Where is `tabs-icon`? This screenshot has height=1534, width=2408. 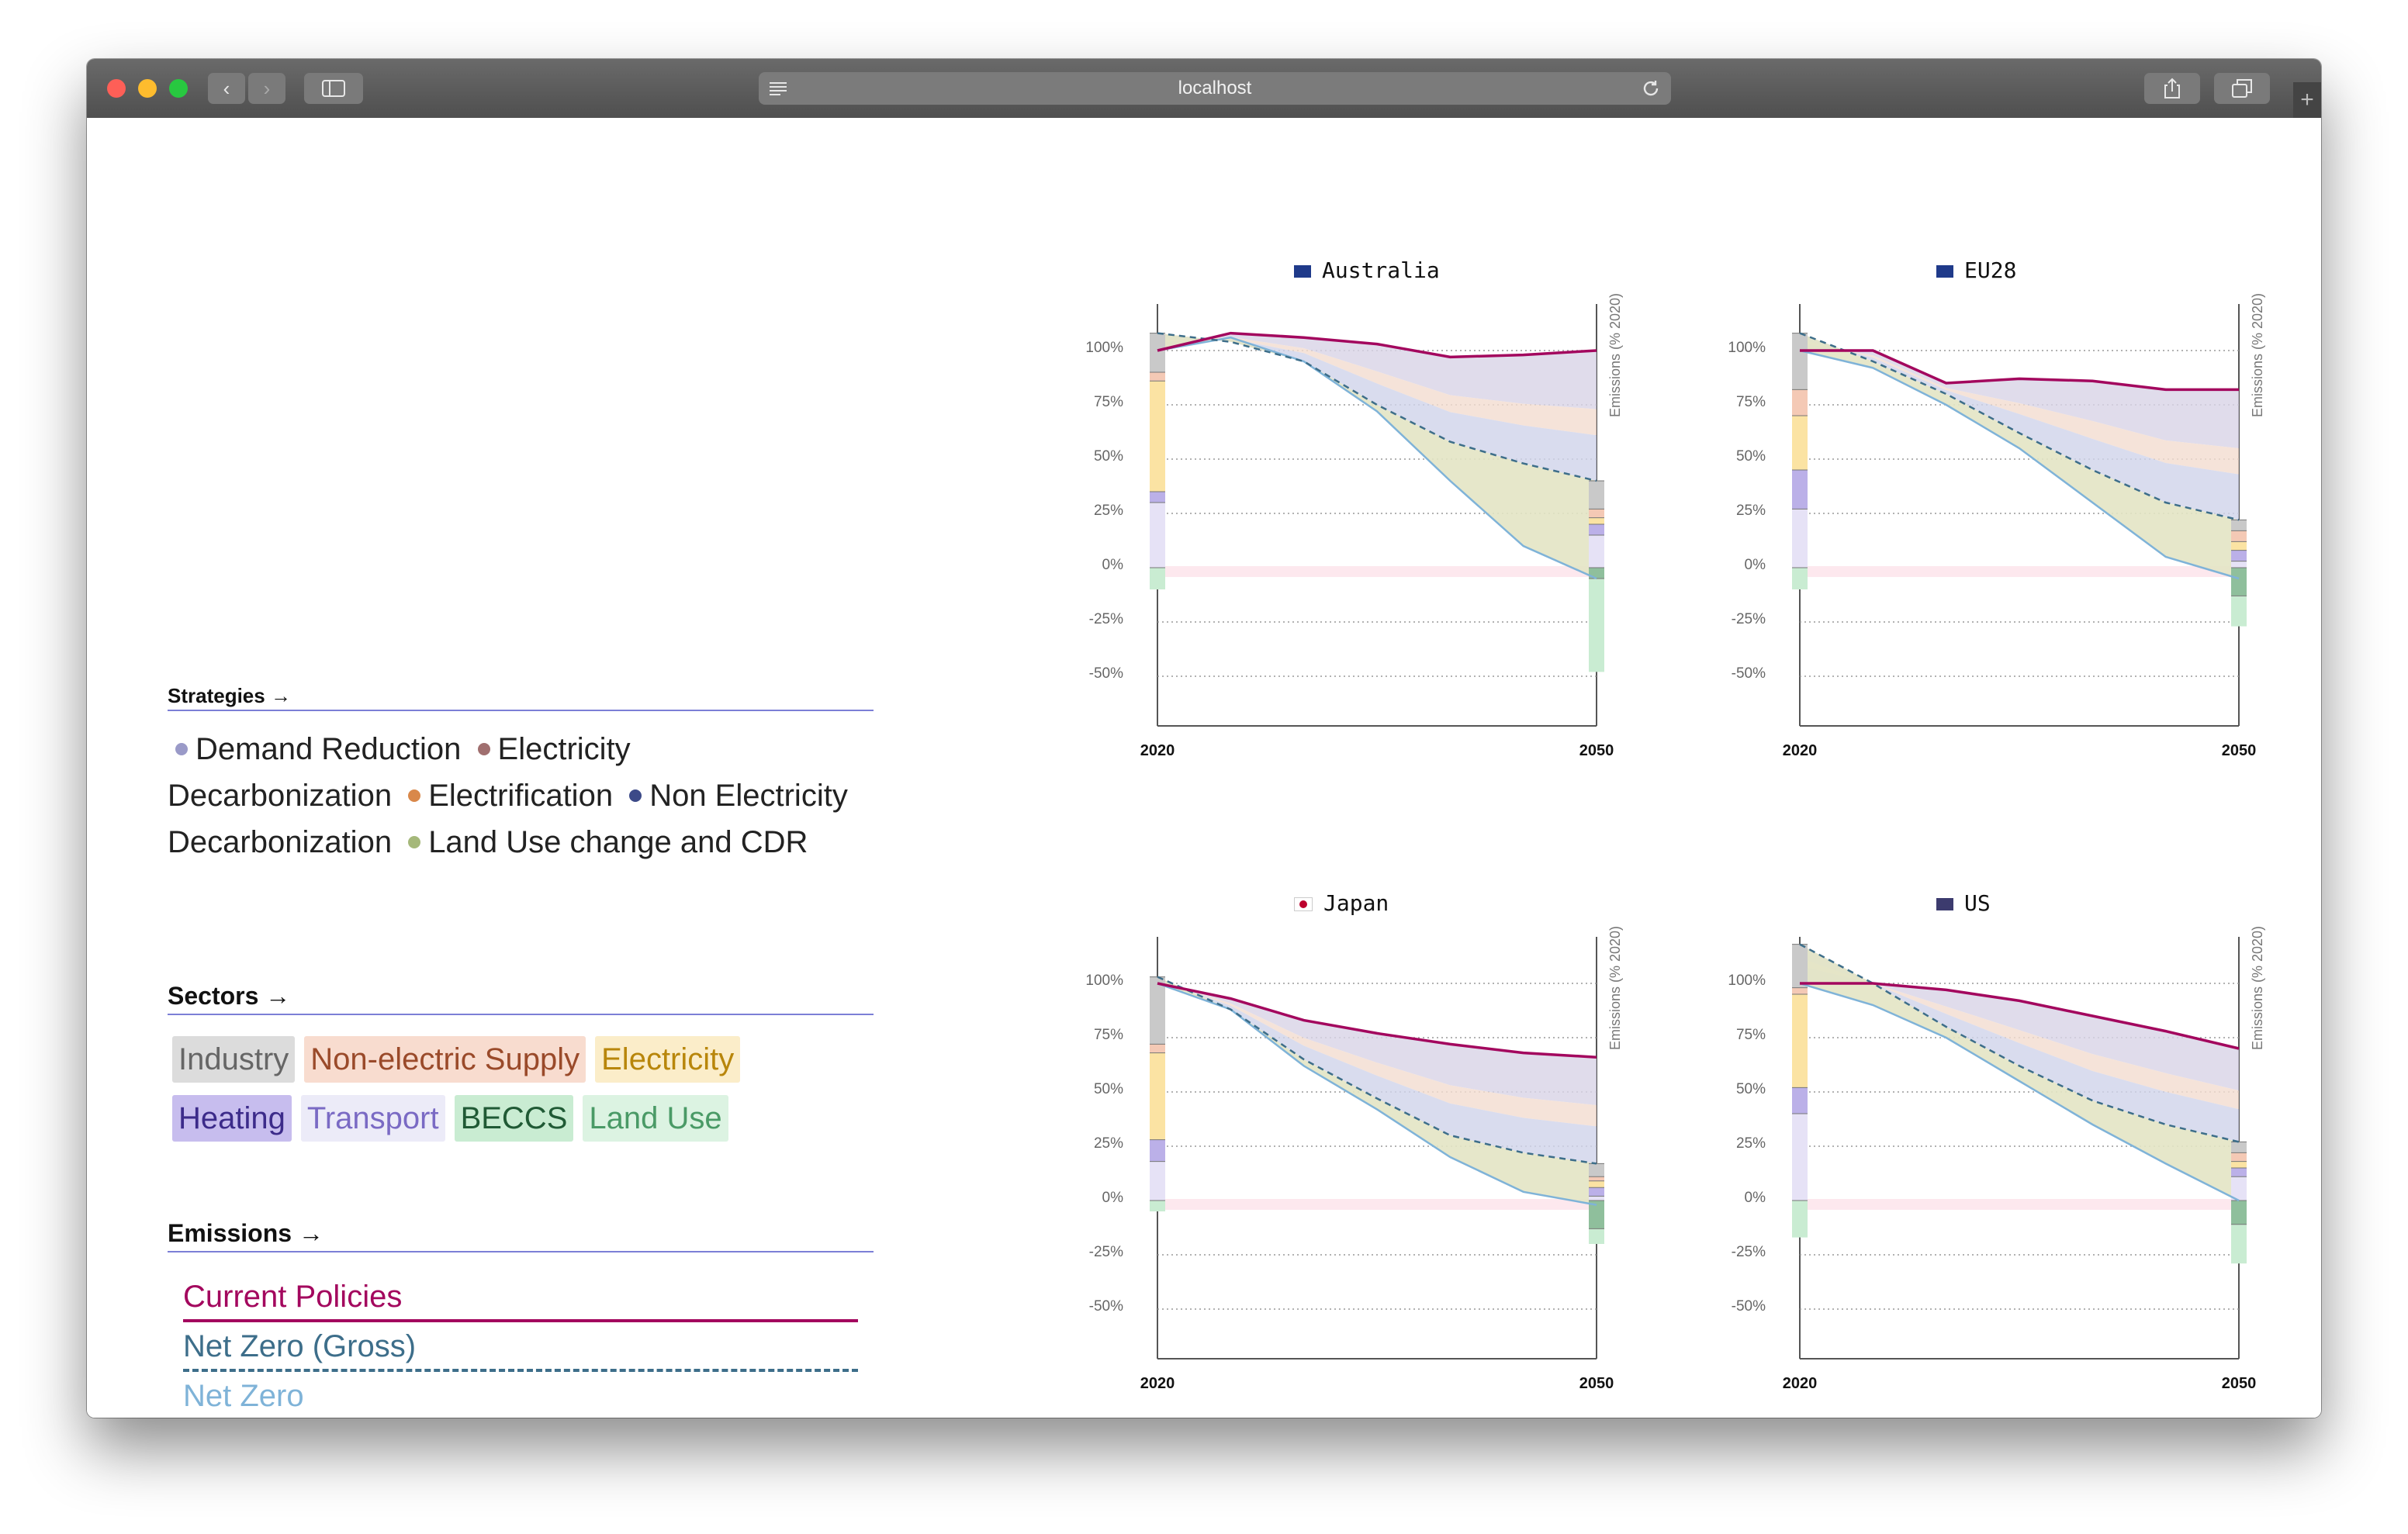
tabs-icon is located at coordinates (2242, 88).